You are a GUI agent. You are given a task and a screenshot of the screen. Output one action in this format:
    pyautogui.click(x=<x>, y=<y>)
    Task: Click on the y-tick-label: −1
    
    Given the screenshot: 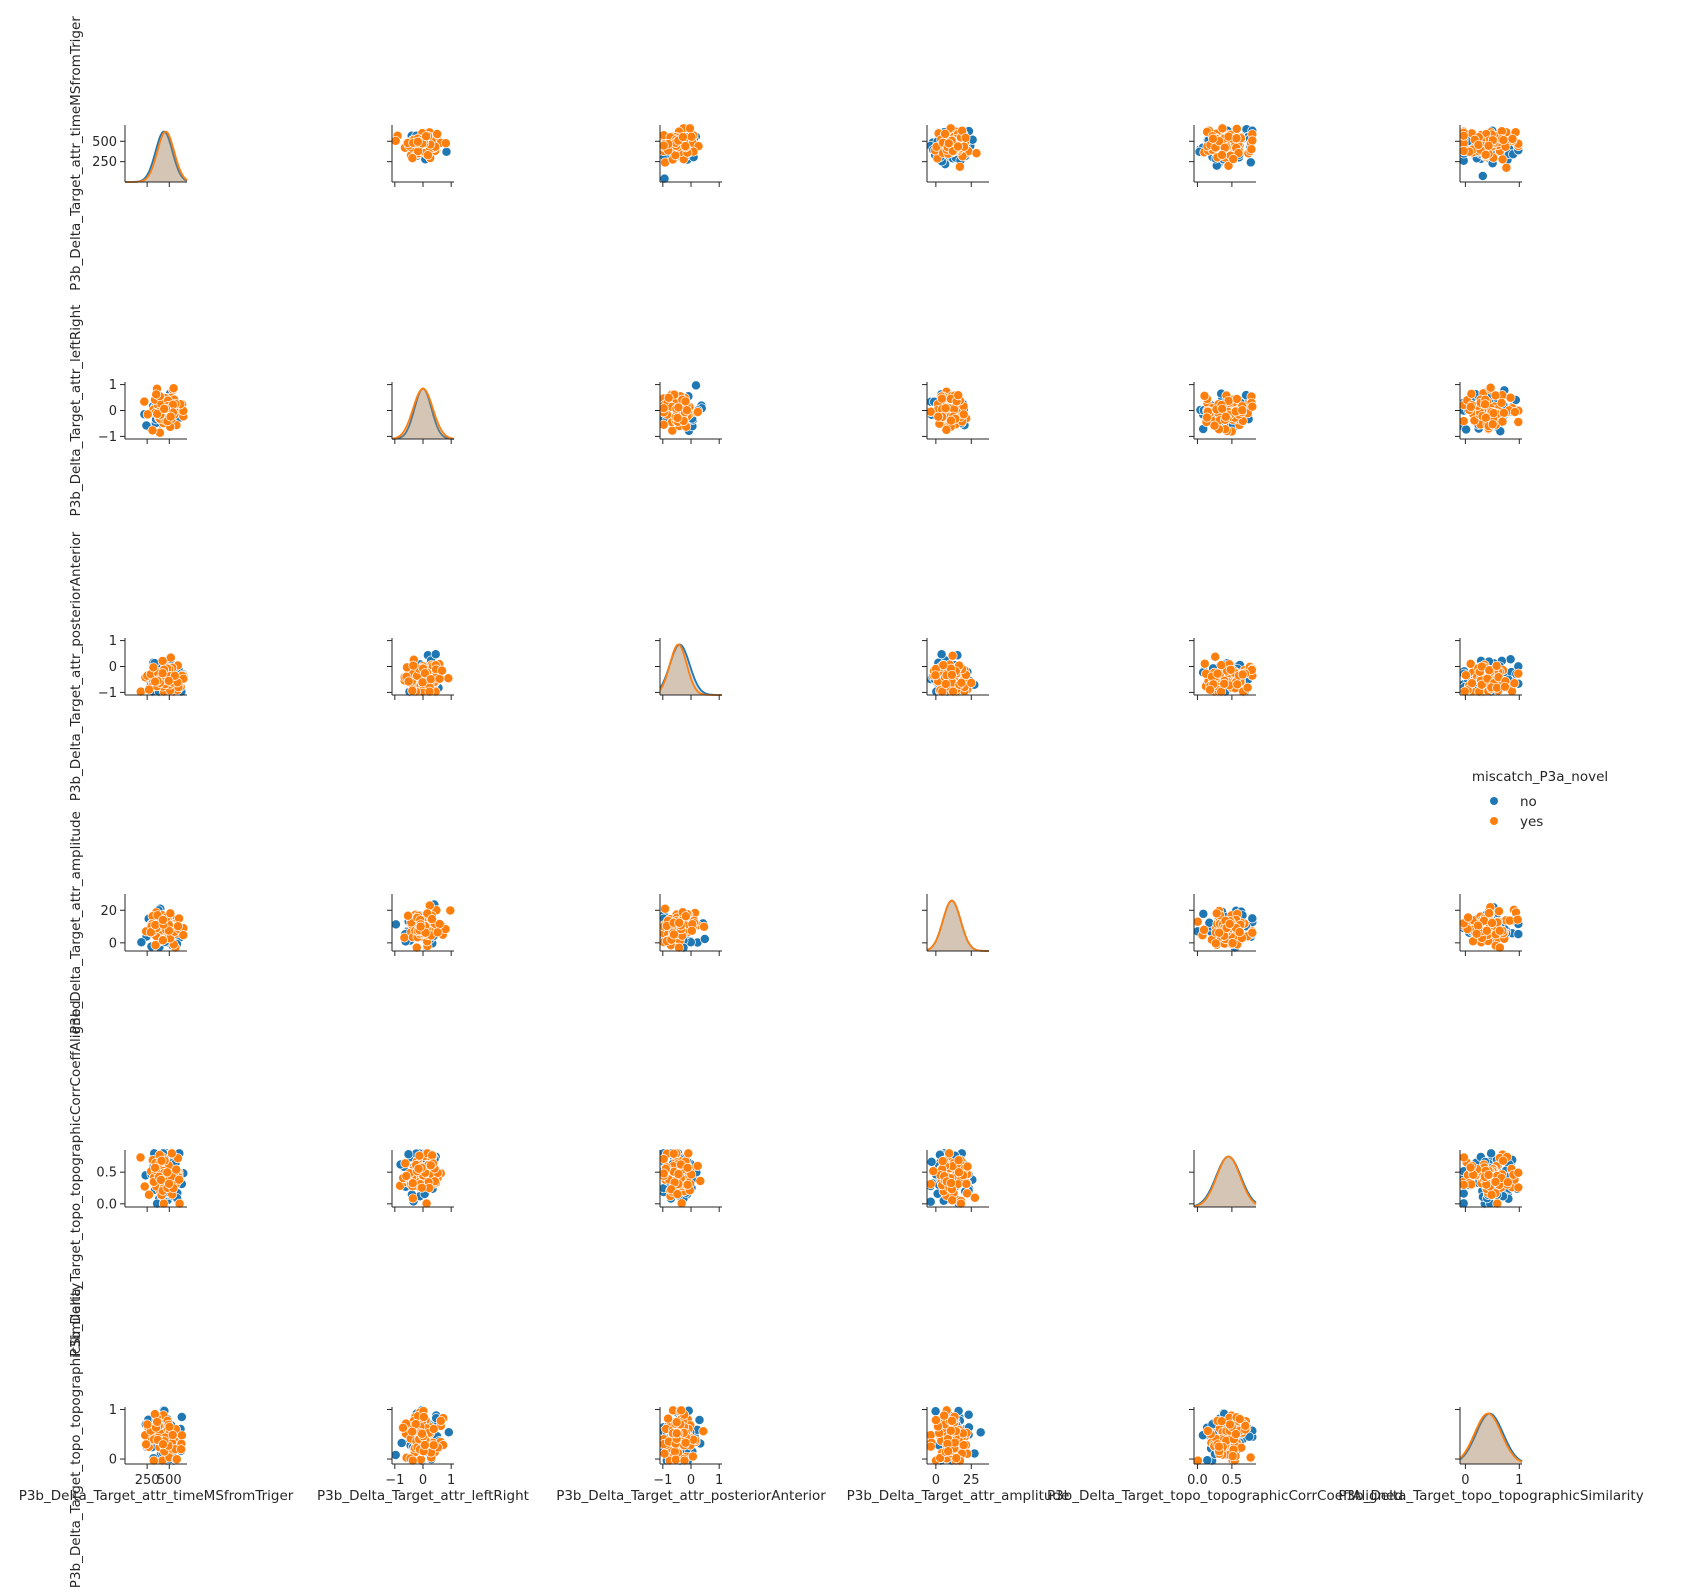 What is the action you would take?
    pyautogui.click(x=107, y=437)
    